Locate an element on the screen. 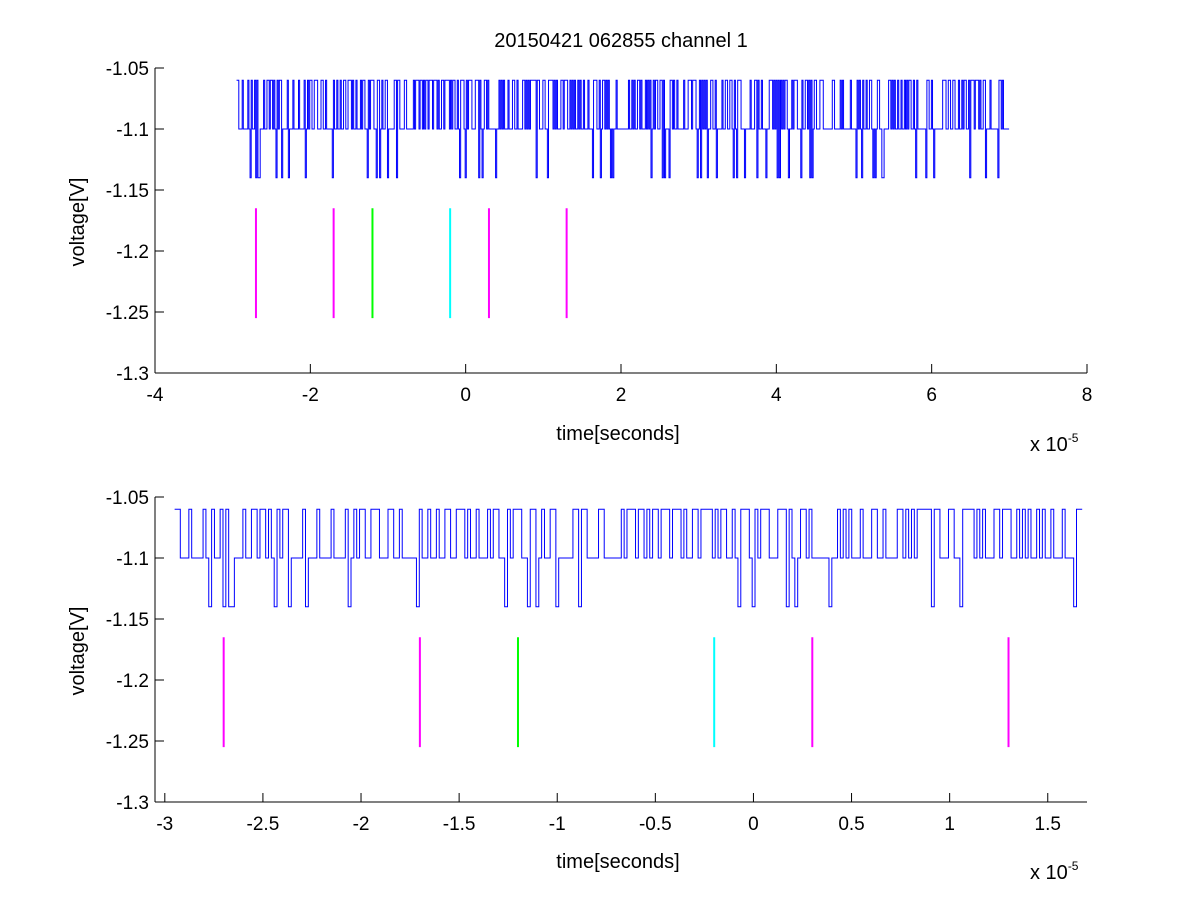 This screenshot has width=1200, height=901. x-tick-label: -1.5 is located at coordinates (459, 824).